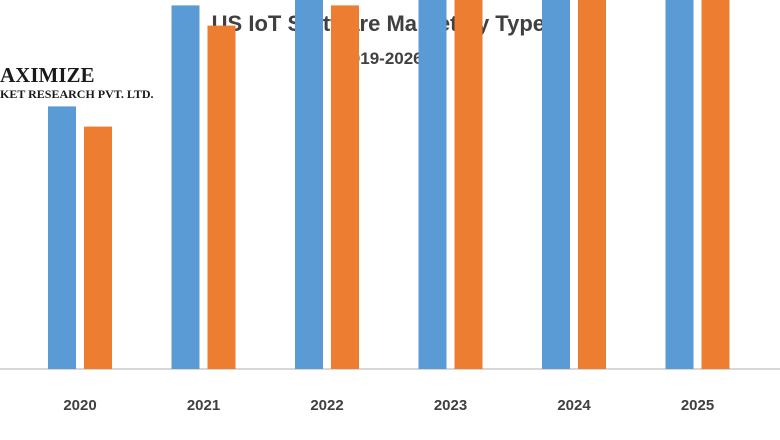 The image size is (780, 440). I want to click on chart-title: US IoT Software Market by Type:, so click(382, 23).